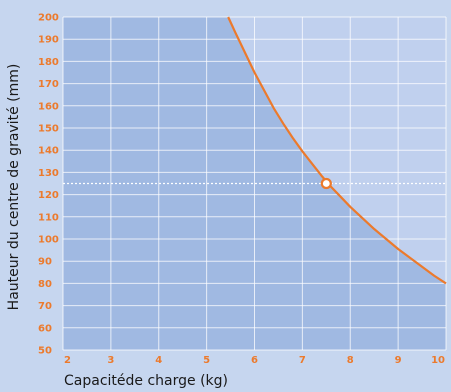  Describe the element at coordinates (48, 18) in the screenshot. I see `y-tick-label: 200` at that location.